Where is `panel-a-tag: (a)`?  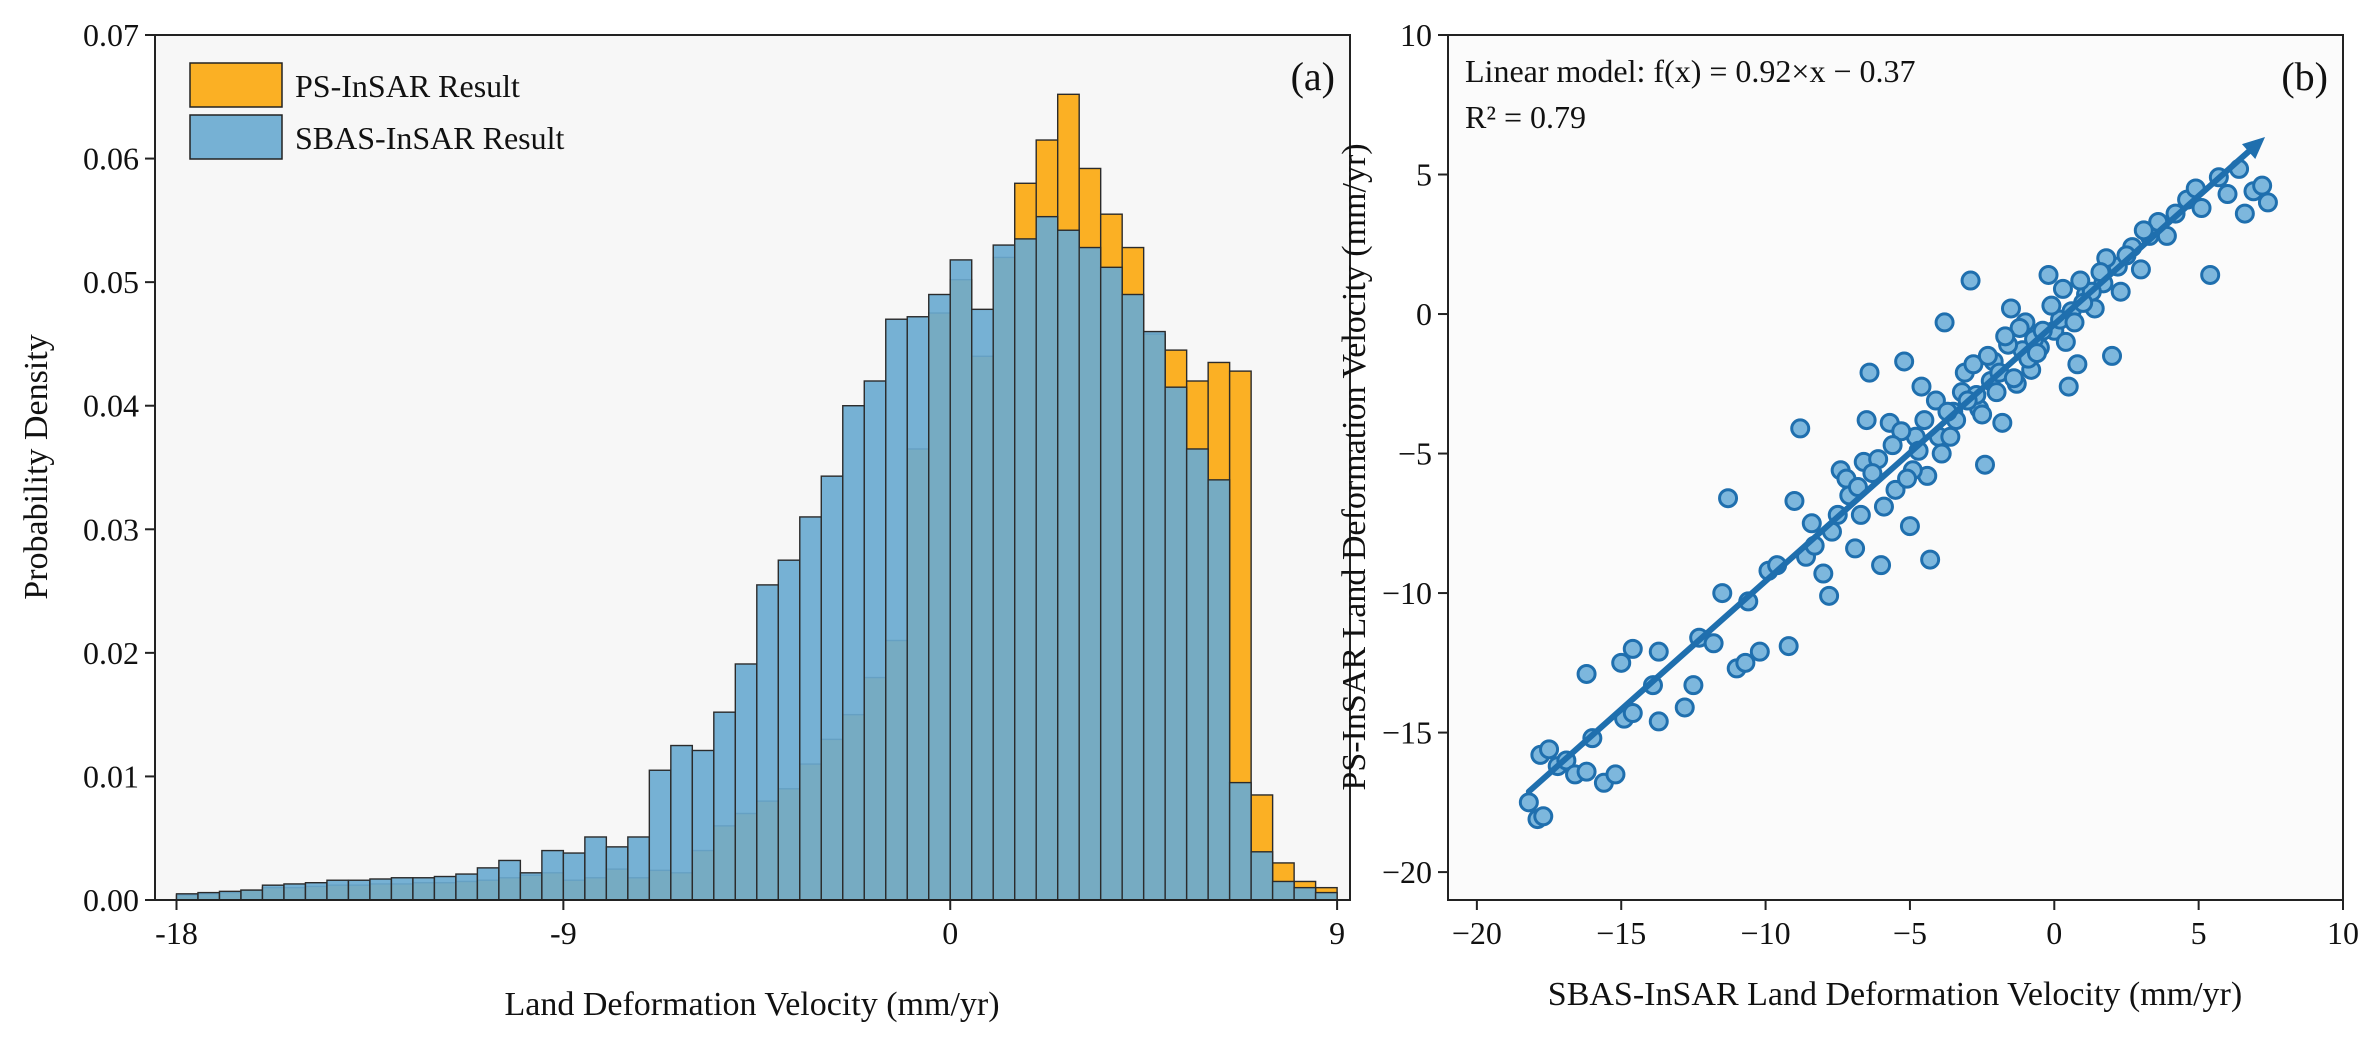 panel-a-tag: (a) is located at coordinates (1313, 76).